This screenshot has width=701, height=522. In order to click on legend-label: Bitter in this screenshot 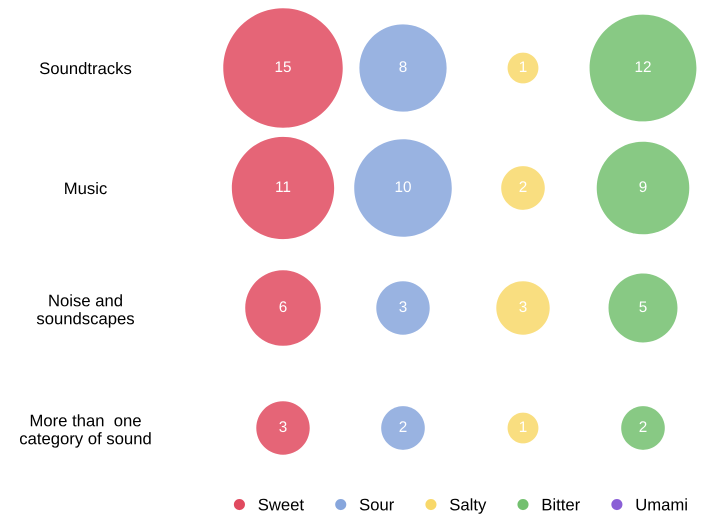, I will do `click(561, 504)`.